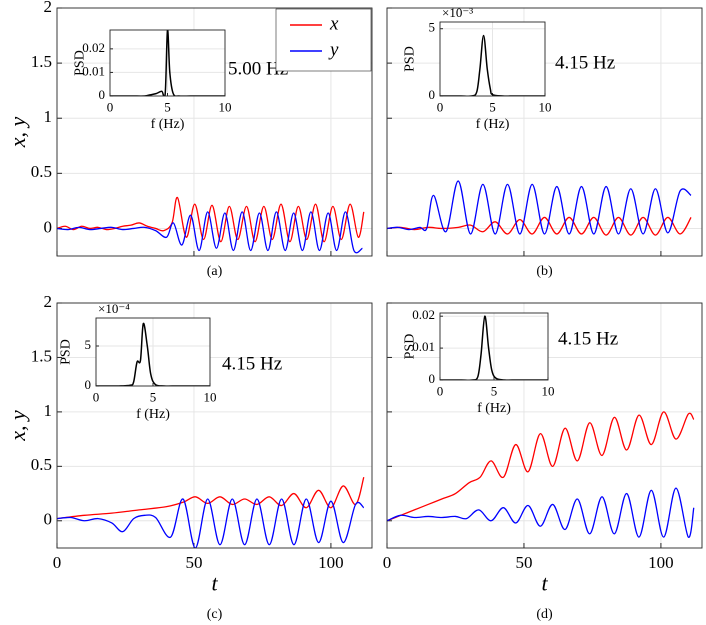 This screenshot has height=625, width=706. I want to click on axis-exponent: ×10⁻³, so click(457, 12).